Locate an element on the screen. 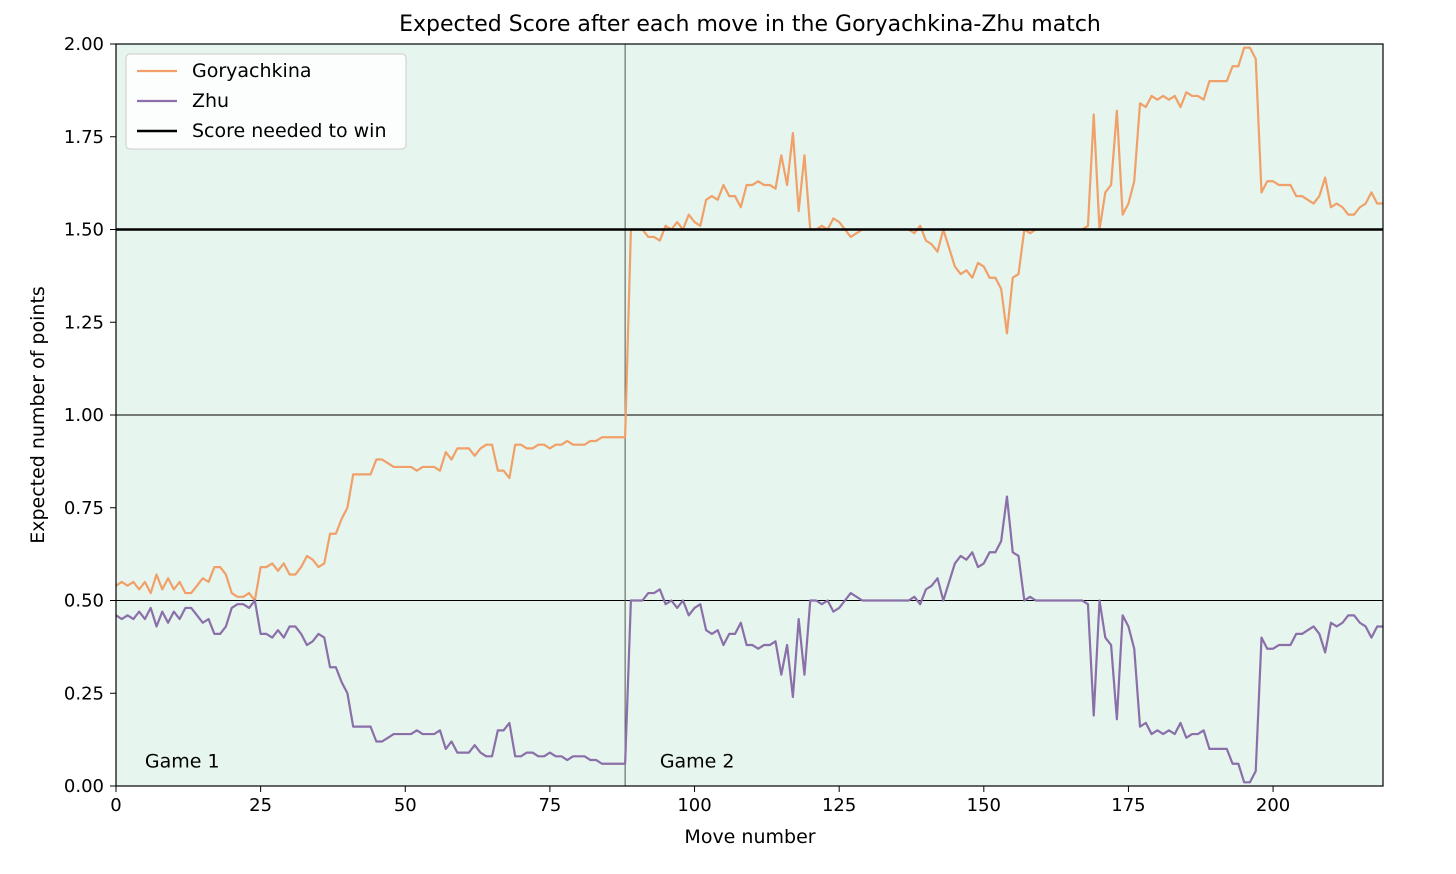 The width and height of the screenshot is (1456, 874). x-tick-label: 125 is located at coordinates (839, 805).